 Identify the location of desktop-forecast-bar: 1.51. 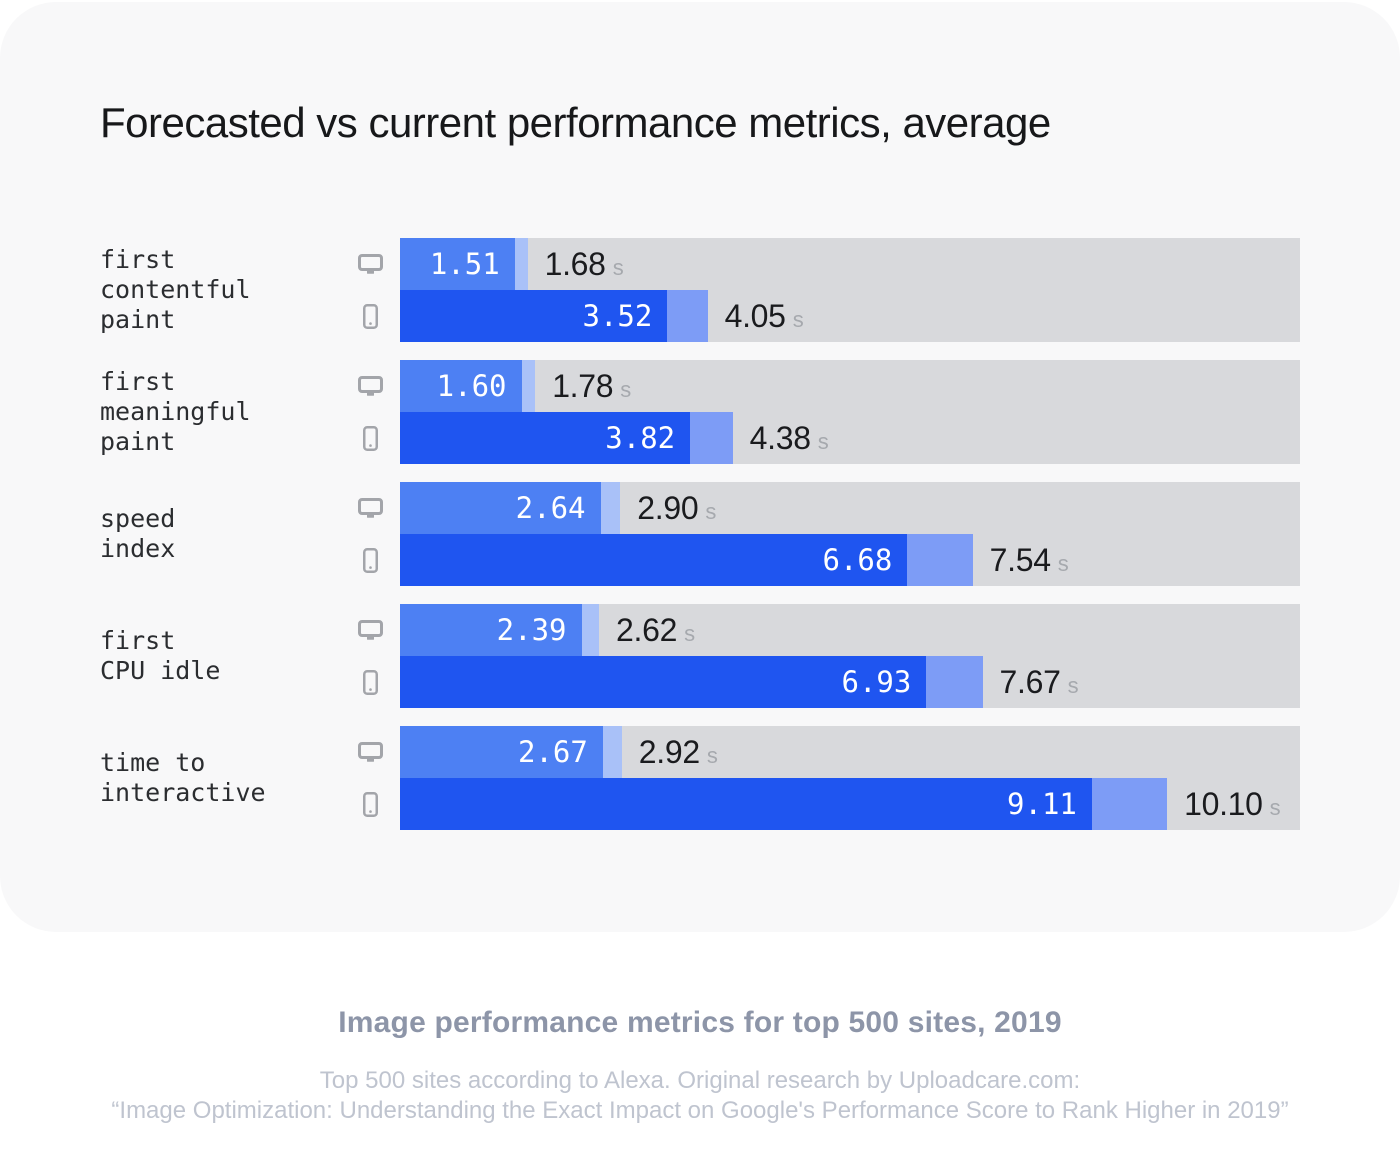
(457, 264).